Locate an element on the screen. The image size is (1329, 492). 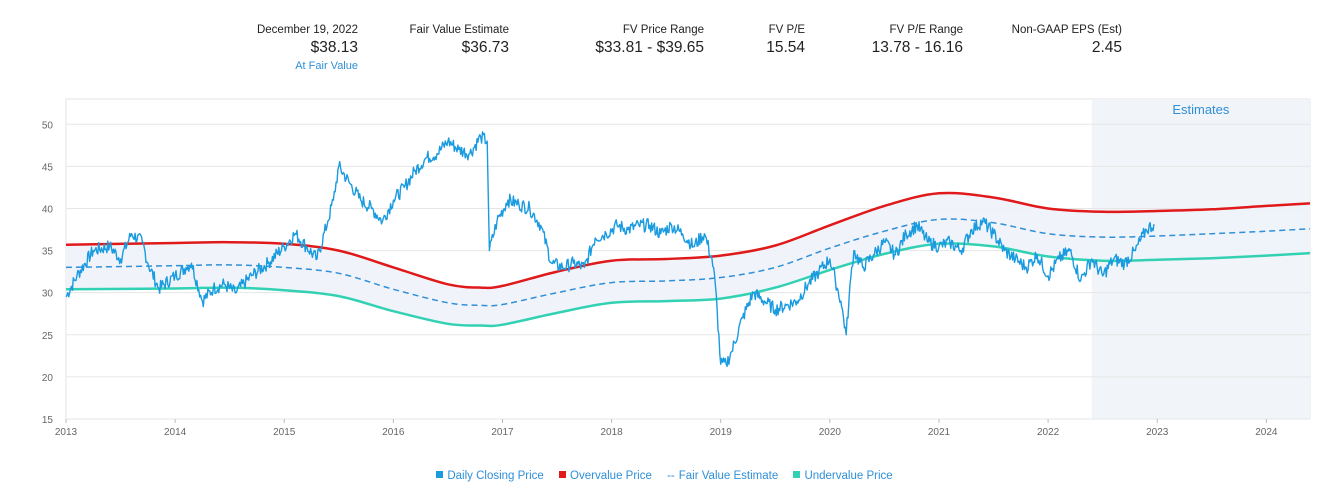
eps-value: 2.45 is located at coordinates (1106, 47).